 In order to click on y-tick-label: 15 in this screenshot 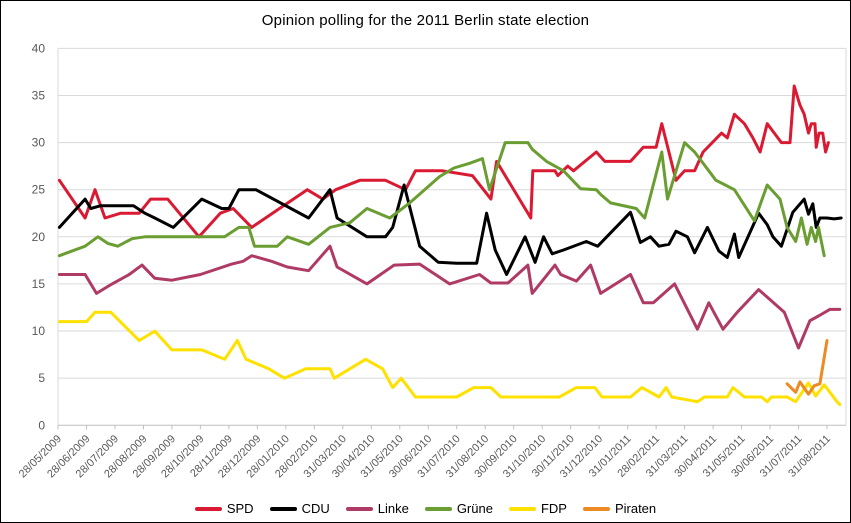, I will do `click(39, 284)`.